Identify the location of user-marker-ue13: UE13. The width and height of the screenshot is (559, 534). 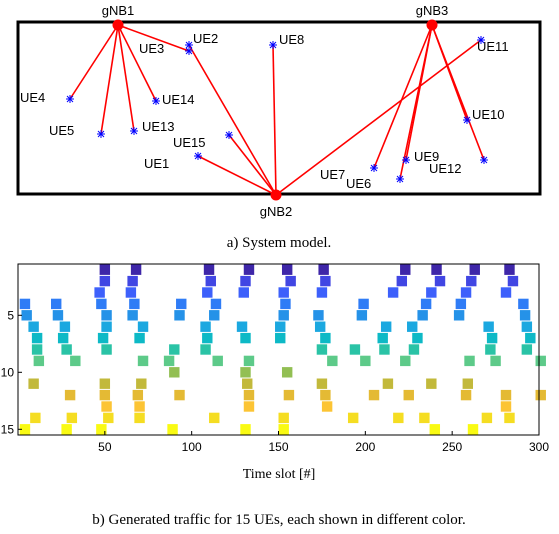
(152, 127).